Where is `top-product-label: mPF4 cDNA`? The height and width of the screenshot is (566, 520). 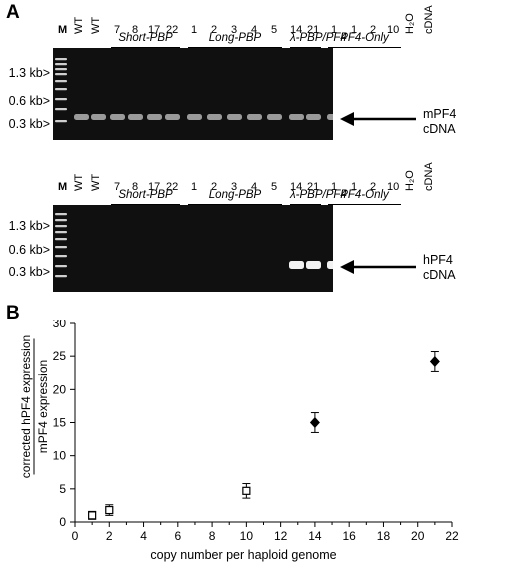 top-product-label: mPF4 cDNA is located at coordinates (439, 122).